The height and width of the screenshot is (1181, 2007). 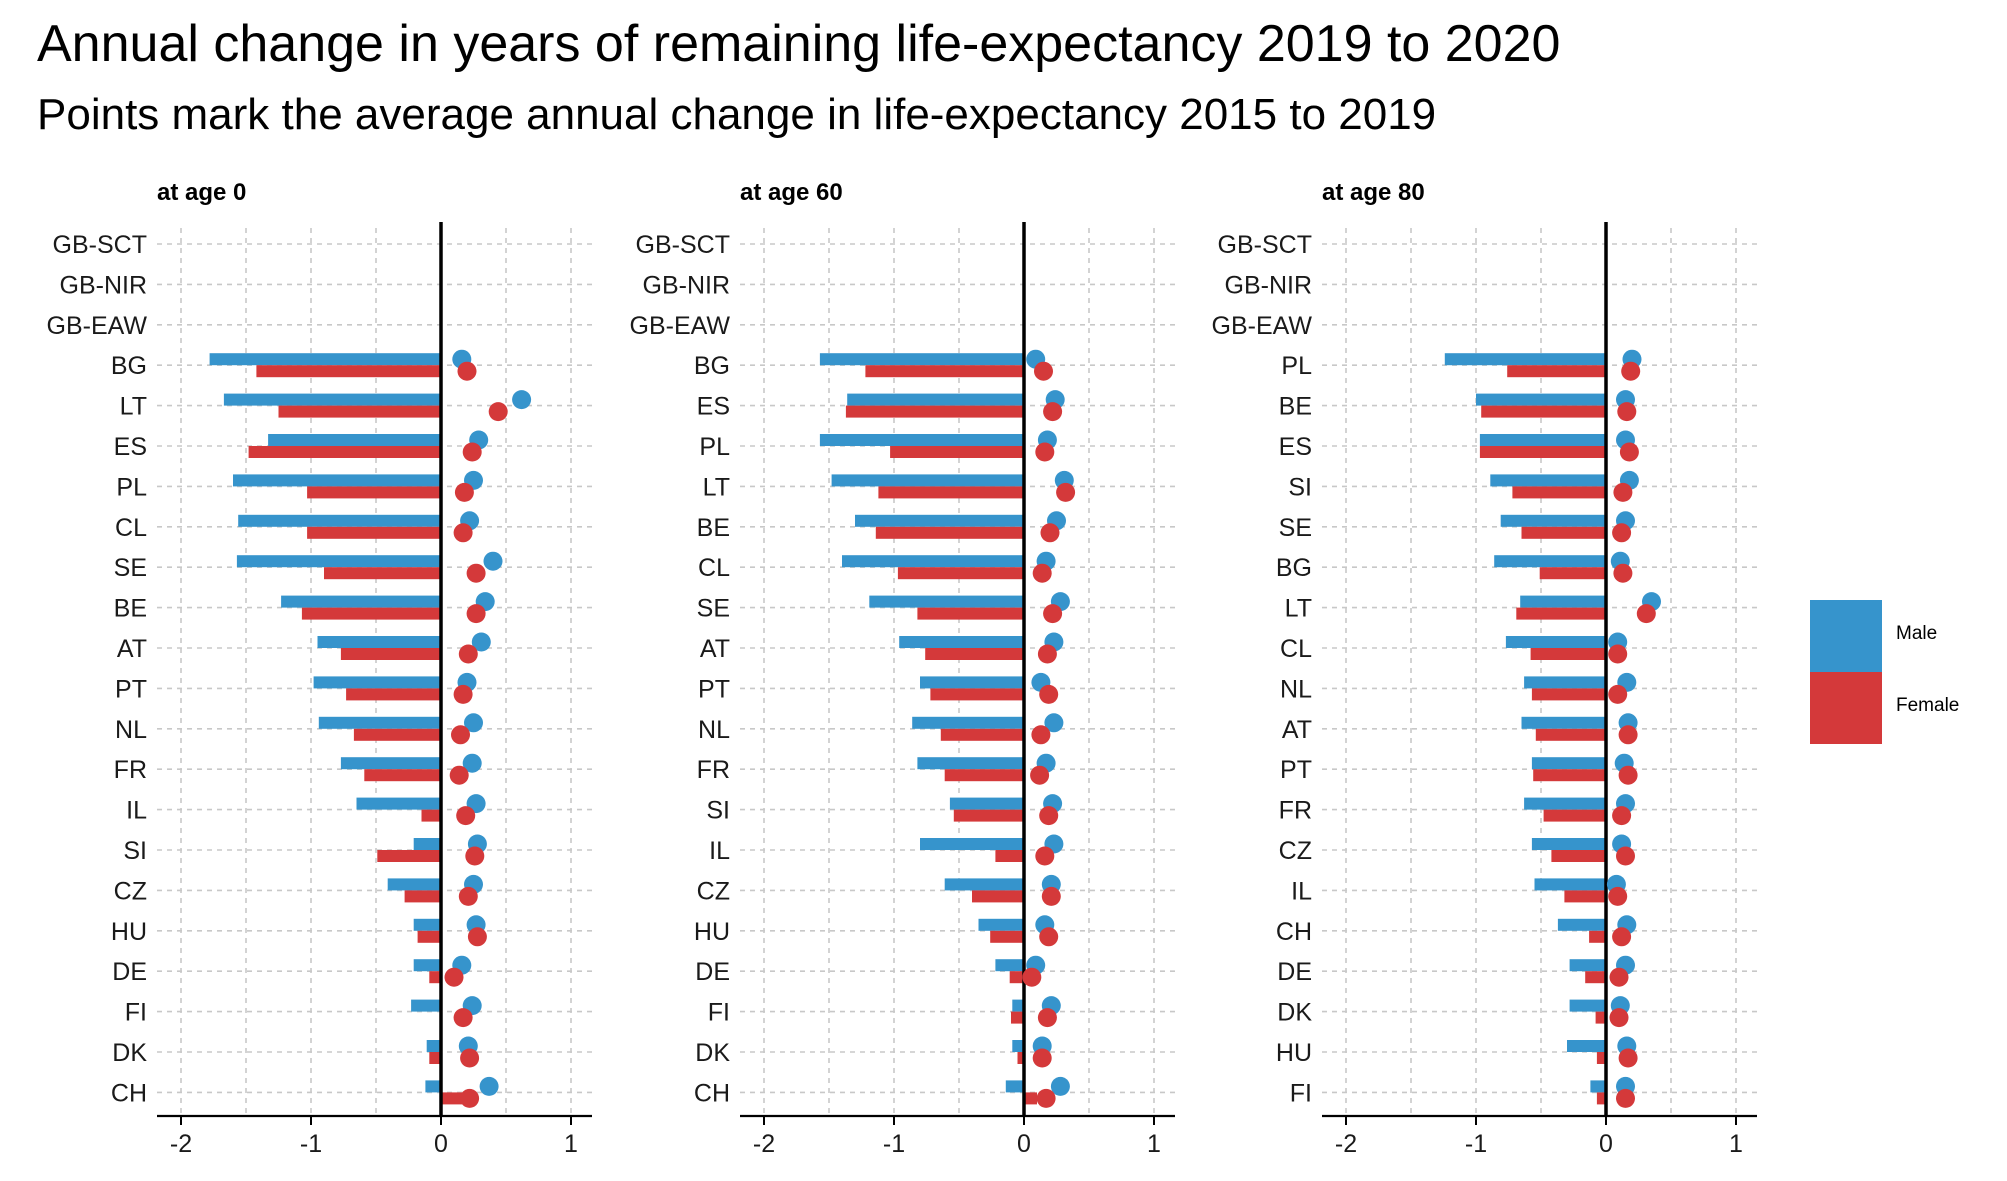 What do you see at coordinates (719, 851) in the screenshot?
I see `y-tick-label: IL` at bounding box center [719, 851].